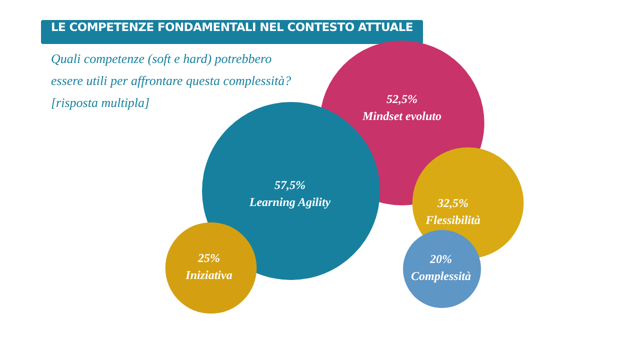  I want to click on category-label: Mindset evoluto, so click(401, 116).